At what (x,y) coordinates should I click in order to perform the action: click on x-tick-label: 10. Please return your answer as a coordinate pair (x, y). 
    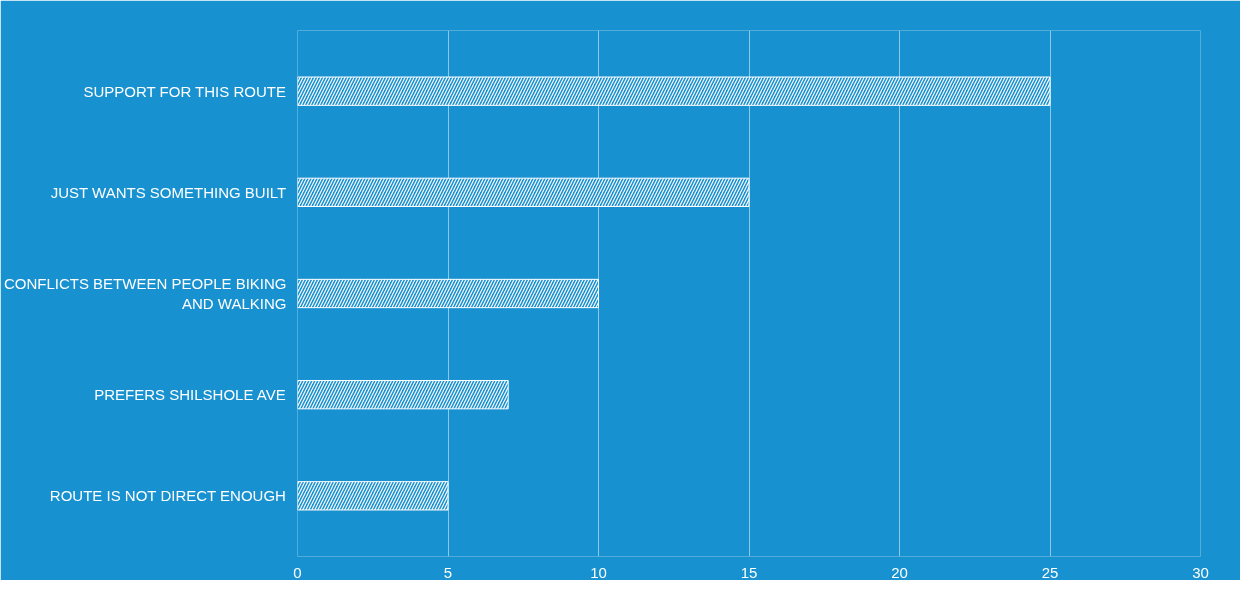
    Looking at the image, I should click on (598, 572).